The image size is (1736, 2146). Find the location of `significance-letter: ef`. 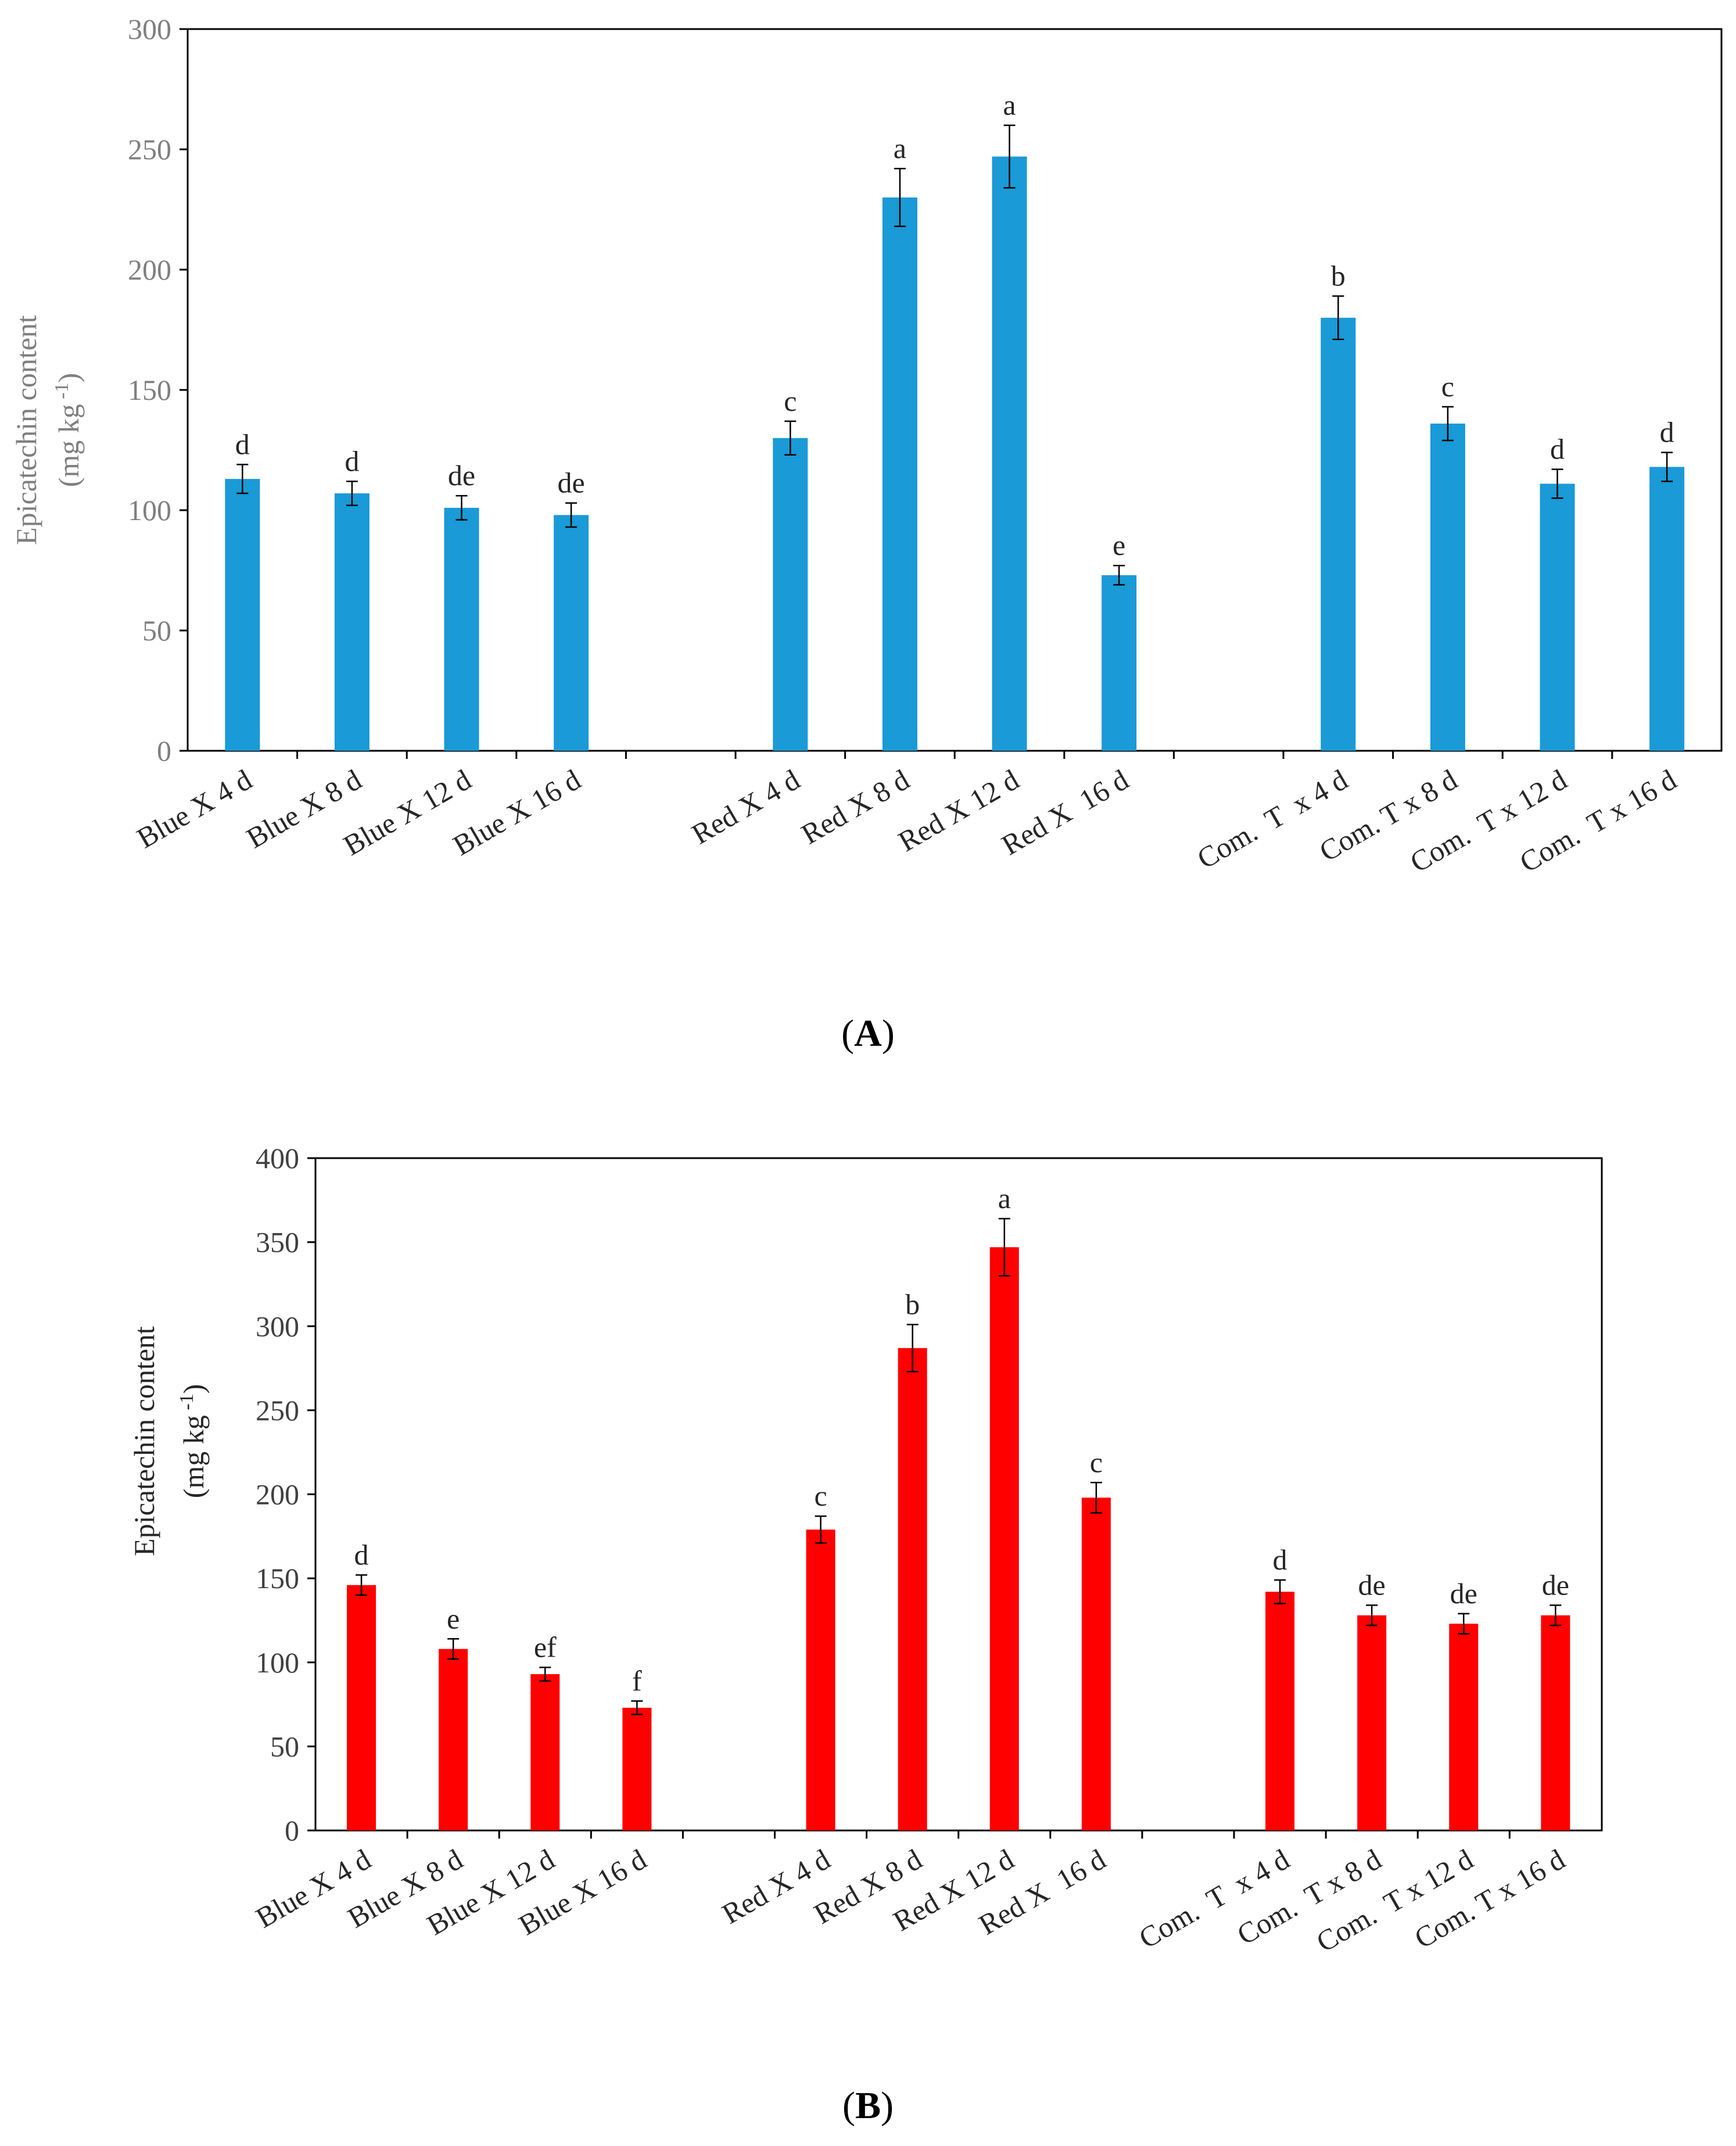

significance-letter: ef is located at coordinates (545, 1647).